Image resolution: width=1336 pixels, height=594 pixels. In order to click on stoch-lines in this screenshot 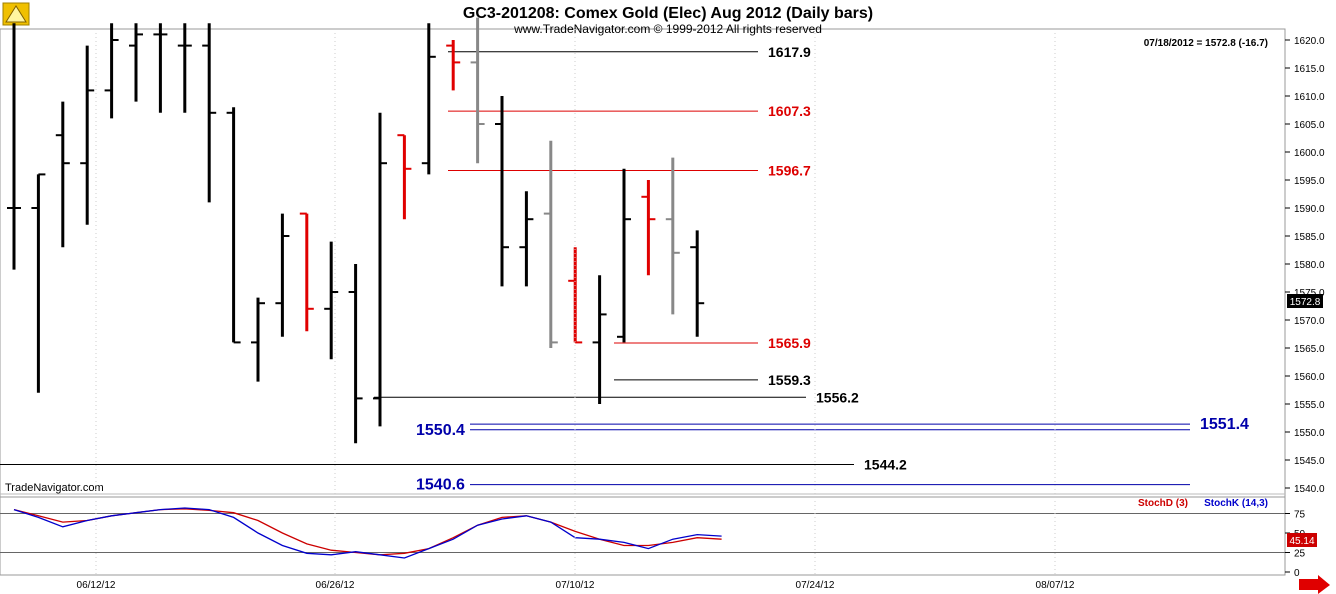, I will do `click(642, 533)`.